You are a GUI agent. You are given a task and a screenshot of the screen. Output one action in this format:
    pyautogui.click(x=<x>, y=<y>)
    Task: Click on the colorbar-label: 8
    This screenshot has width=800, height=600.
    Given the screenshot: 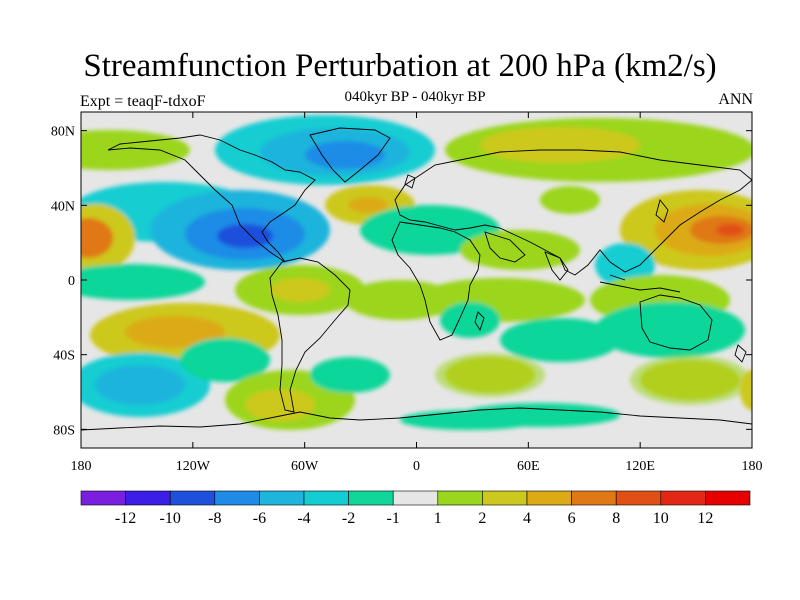 What is the action you would take?
    pyautogui.click(x=616, y=518)
    